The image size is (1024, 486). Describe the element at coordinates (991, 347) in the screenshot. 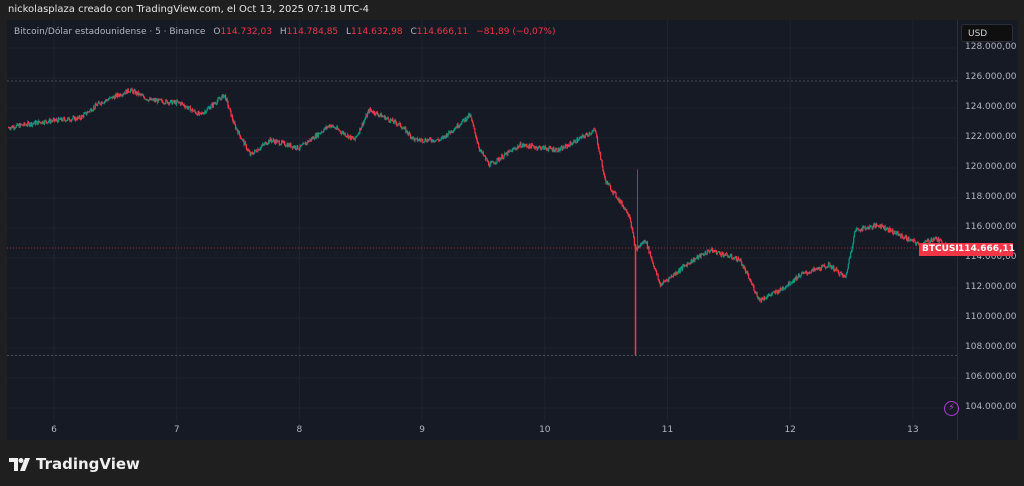

I see `y-tick-label: 108.000,00` at that location.